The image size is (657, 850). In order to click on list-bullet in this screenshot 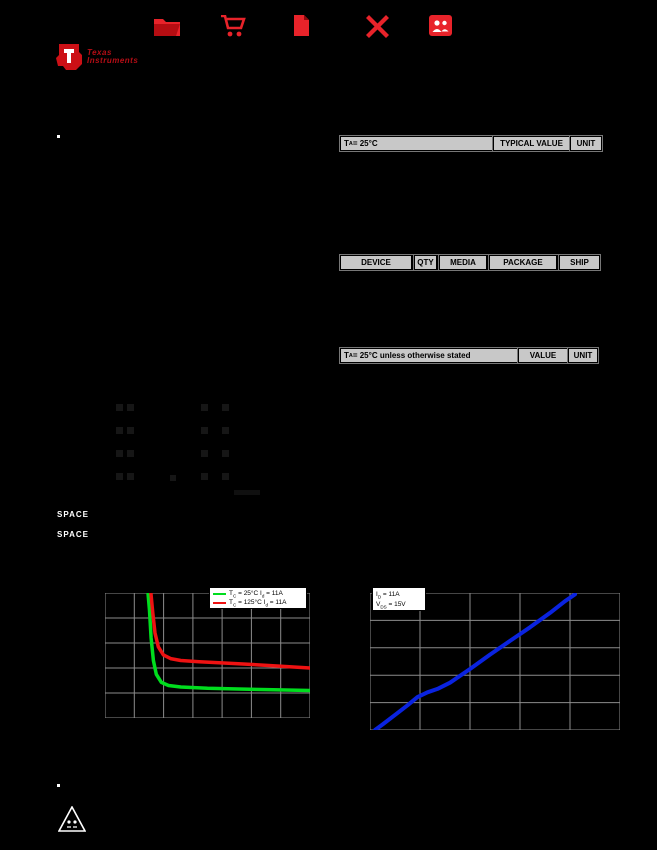, I will do `click(58, 136)`.